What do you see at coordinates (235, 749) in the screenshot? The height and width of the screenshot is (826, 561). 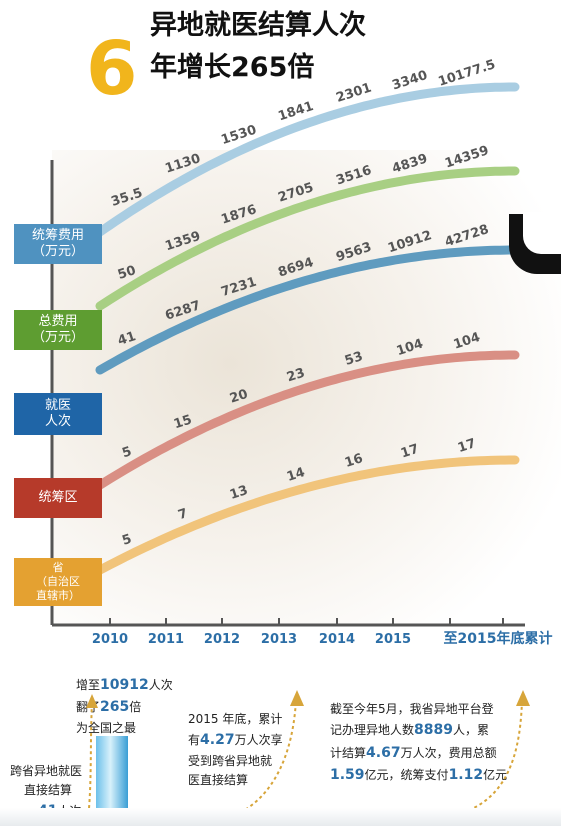 I see `note-middle: 2015 年底，累计 有4.27万人次享 受到跨省异地就 医直接结算` at bounding box center [235, 749].